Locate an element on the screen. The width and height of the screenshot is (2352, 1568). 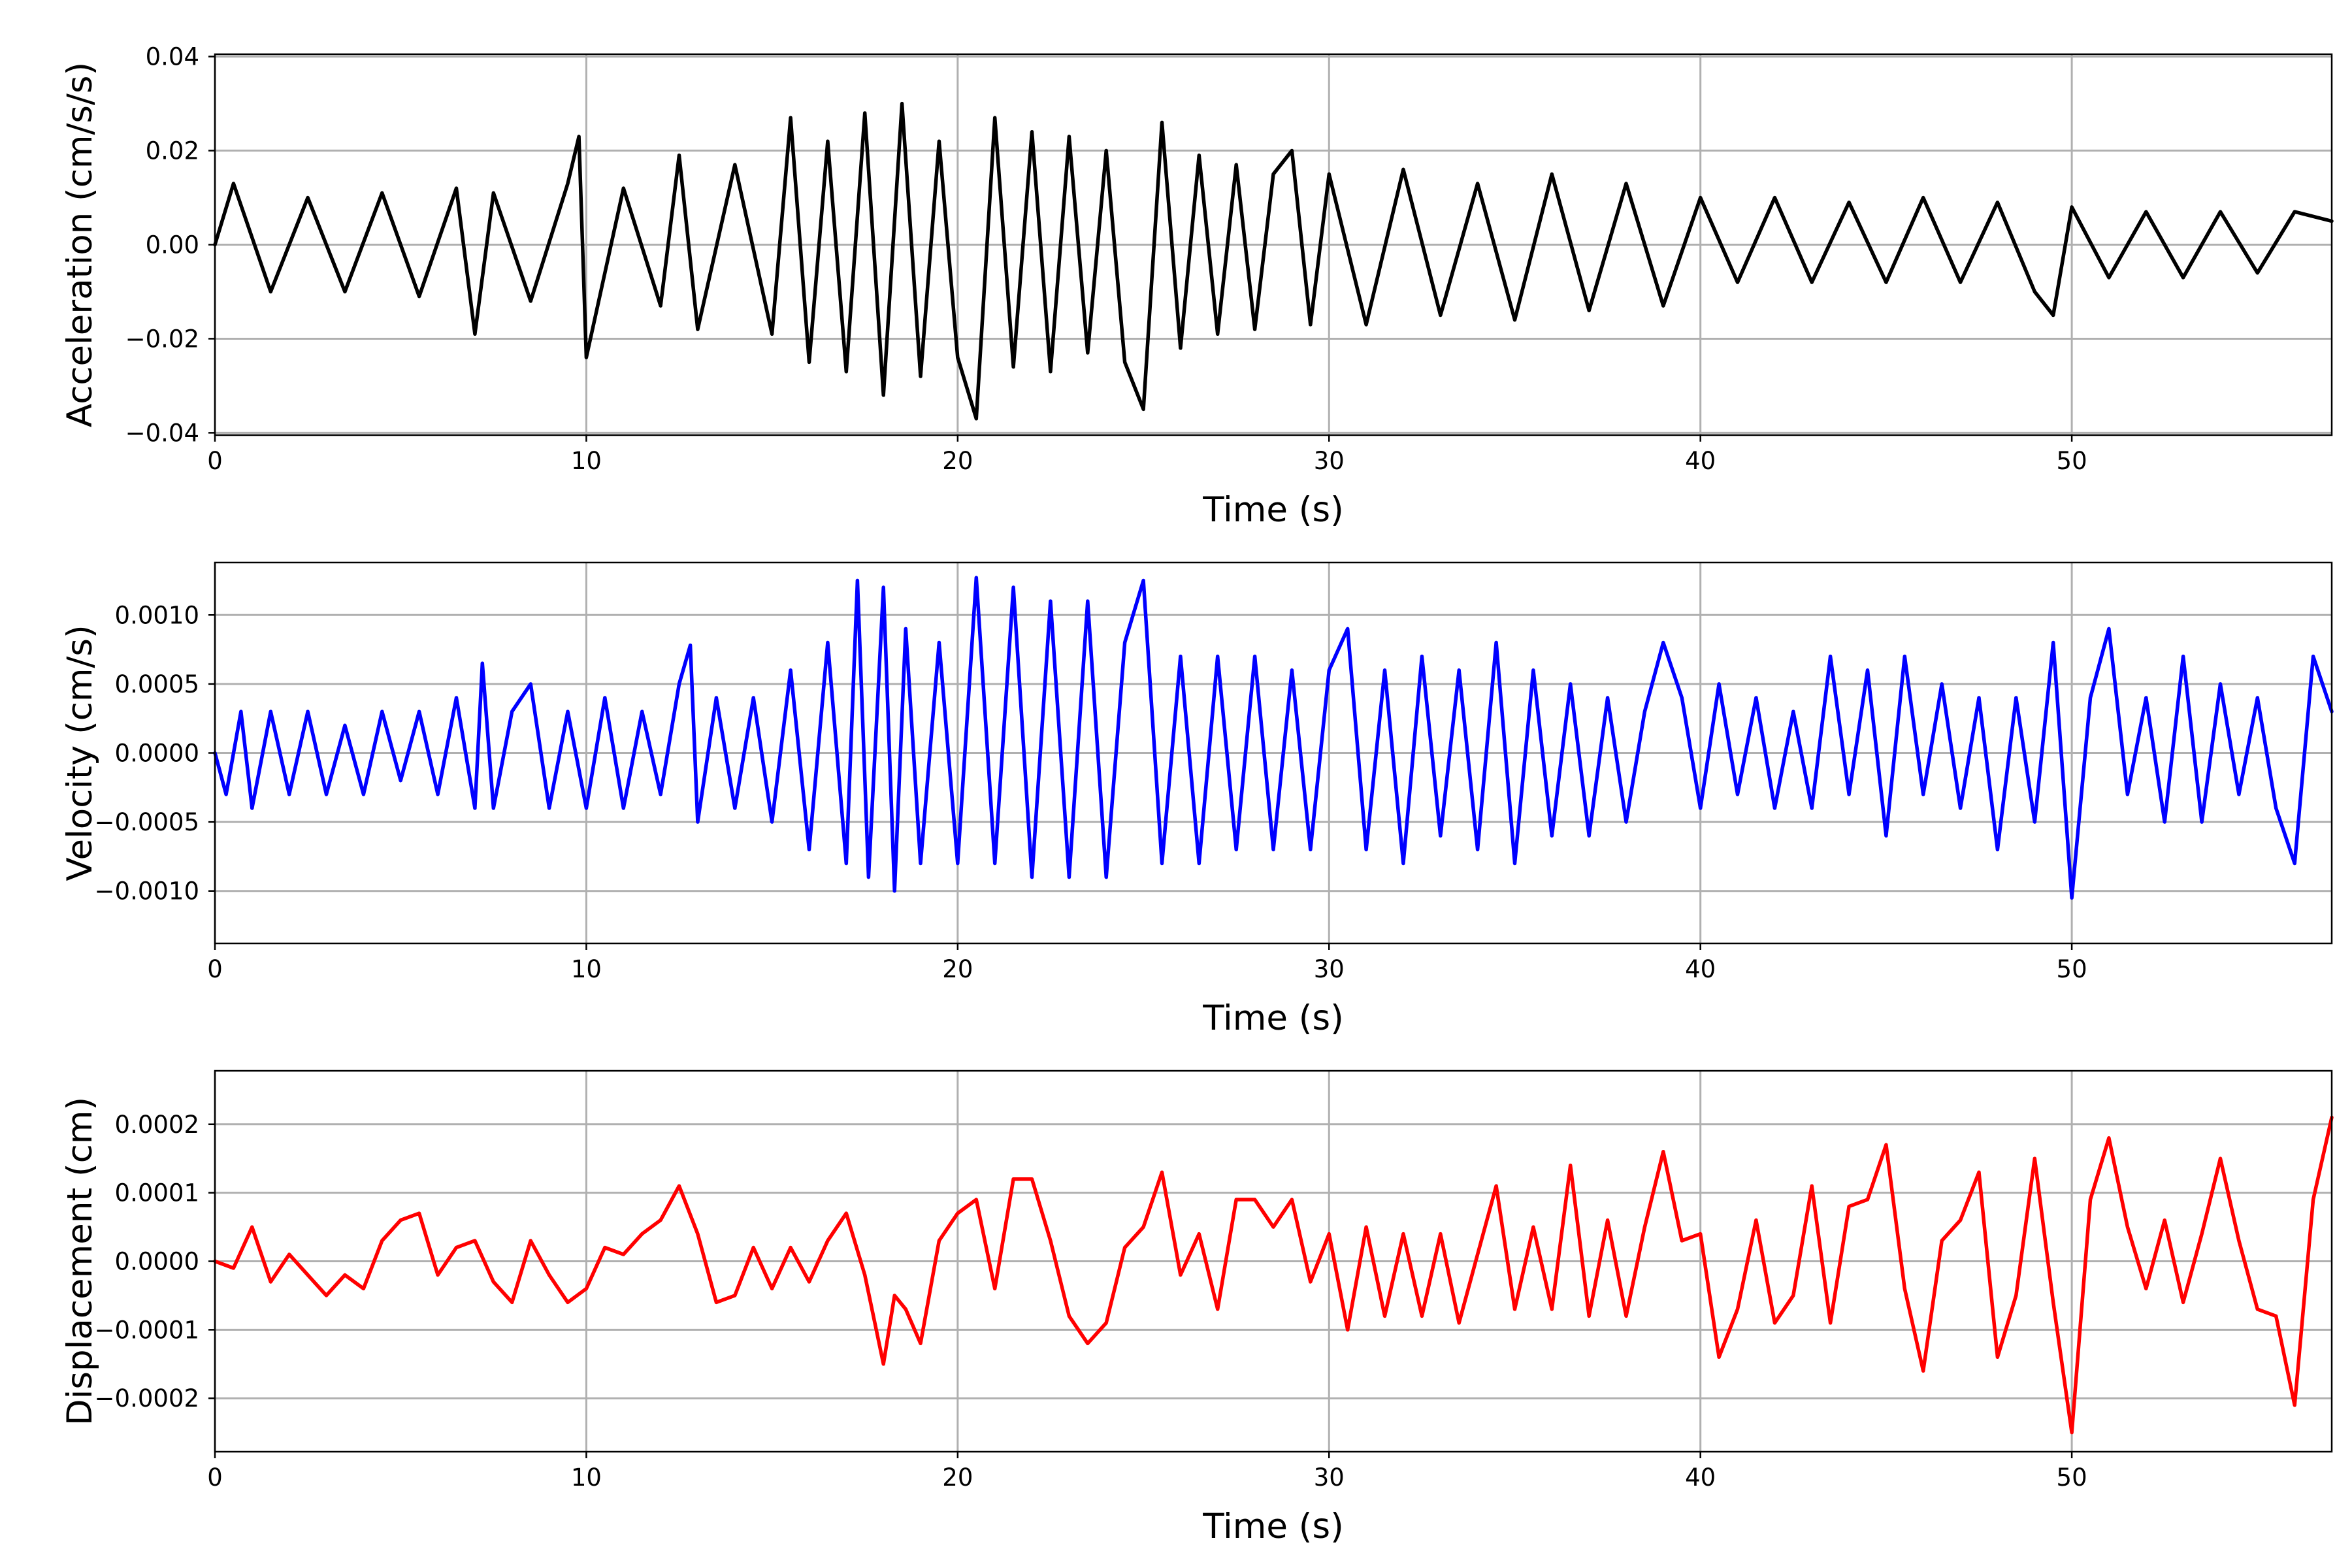
velocity-ytick-label-0: −0.0010 is located at coordinates (147, 891).